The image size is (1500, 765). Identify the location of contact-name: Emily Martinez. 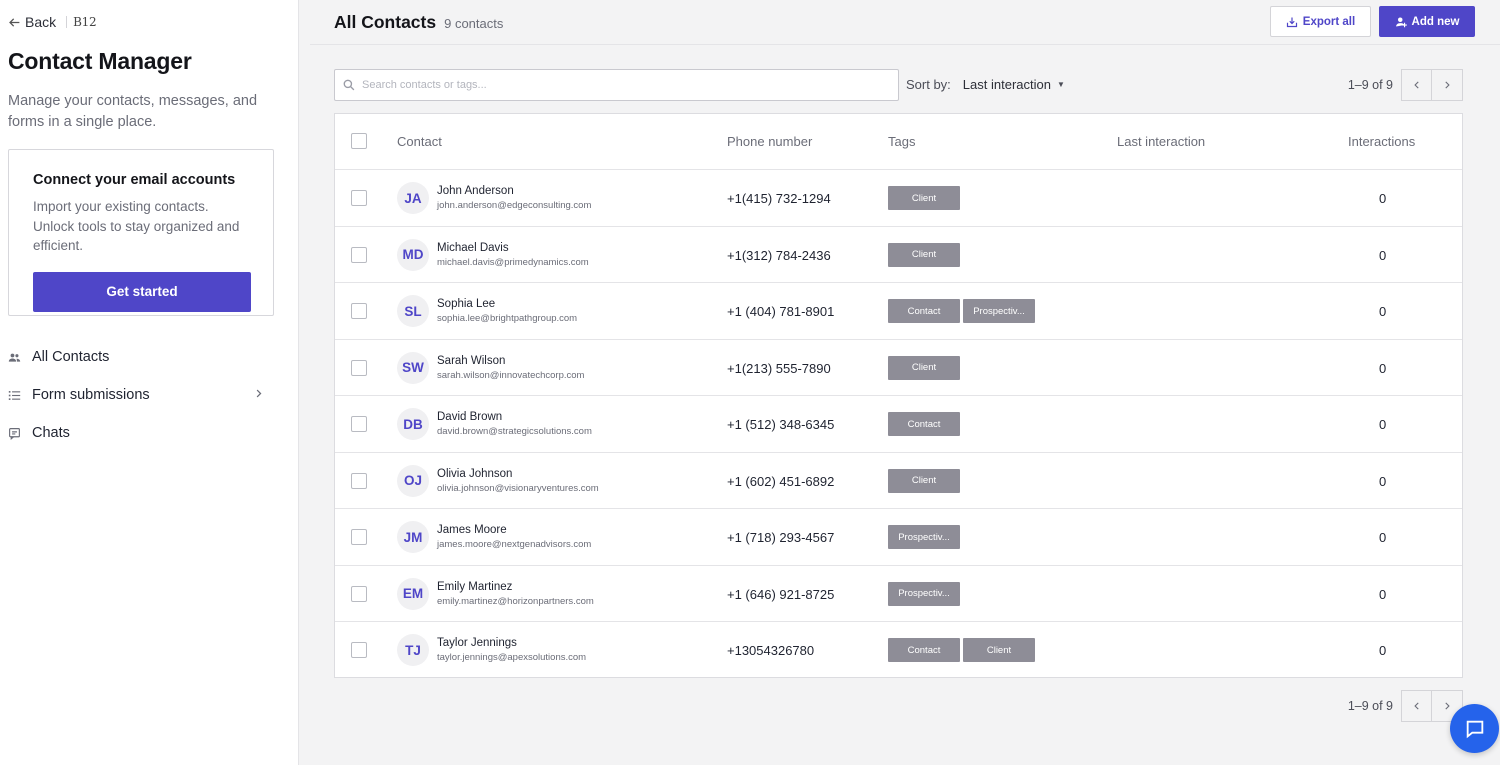
(475, 586).